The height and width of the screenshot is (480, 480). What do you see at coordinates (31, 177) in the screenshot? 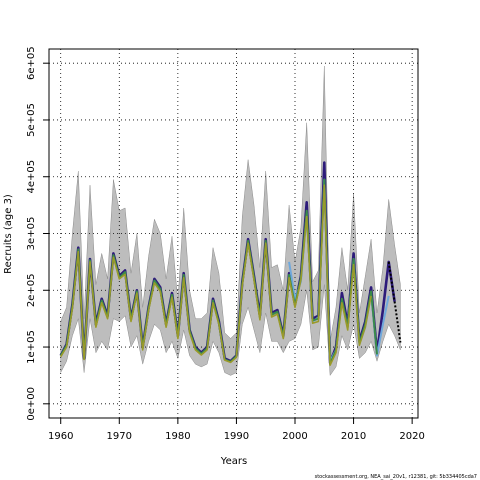
I see `y-tick-label: 4e+05` at bounding box center [31, 177].